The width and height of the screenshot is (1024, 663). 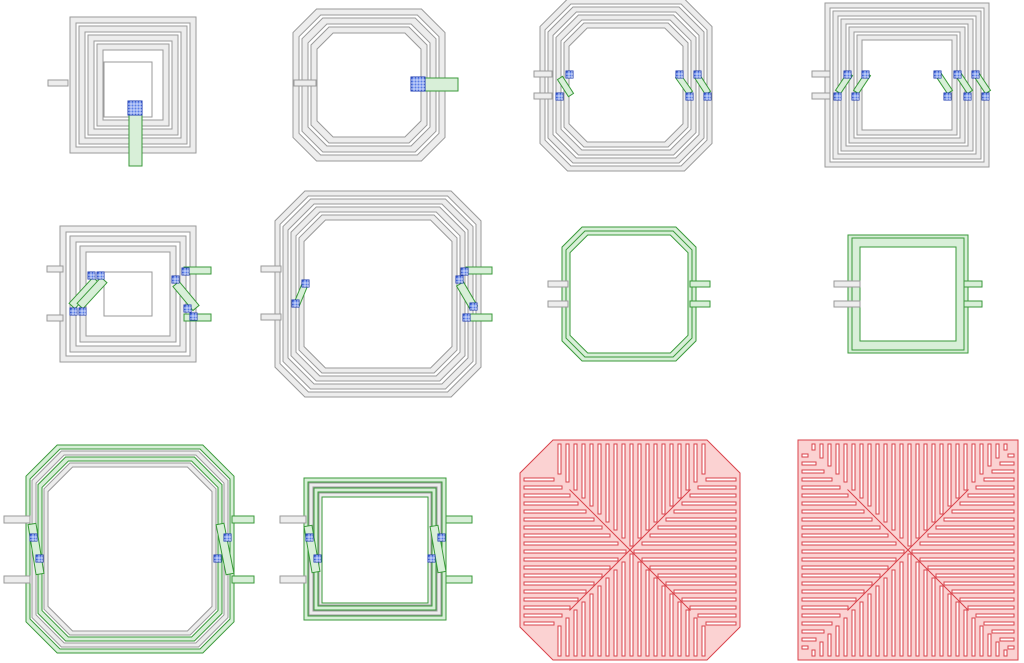 I want to click on stack-center, so click(x=375, y=550).